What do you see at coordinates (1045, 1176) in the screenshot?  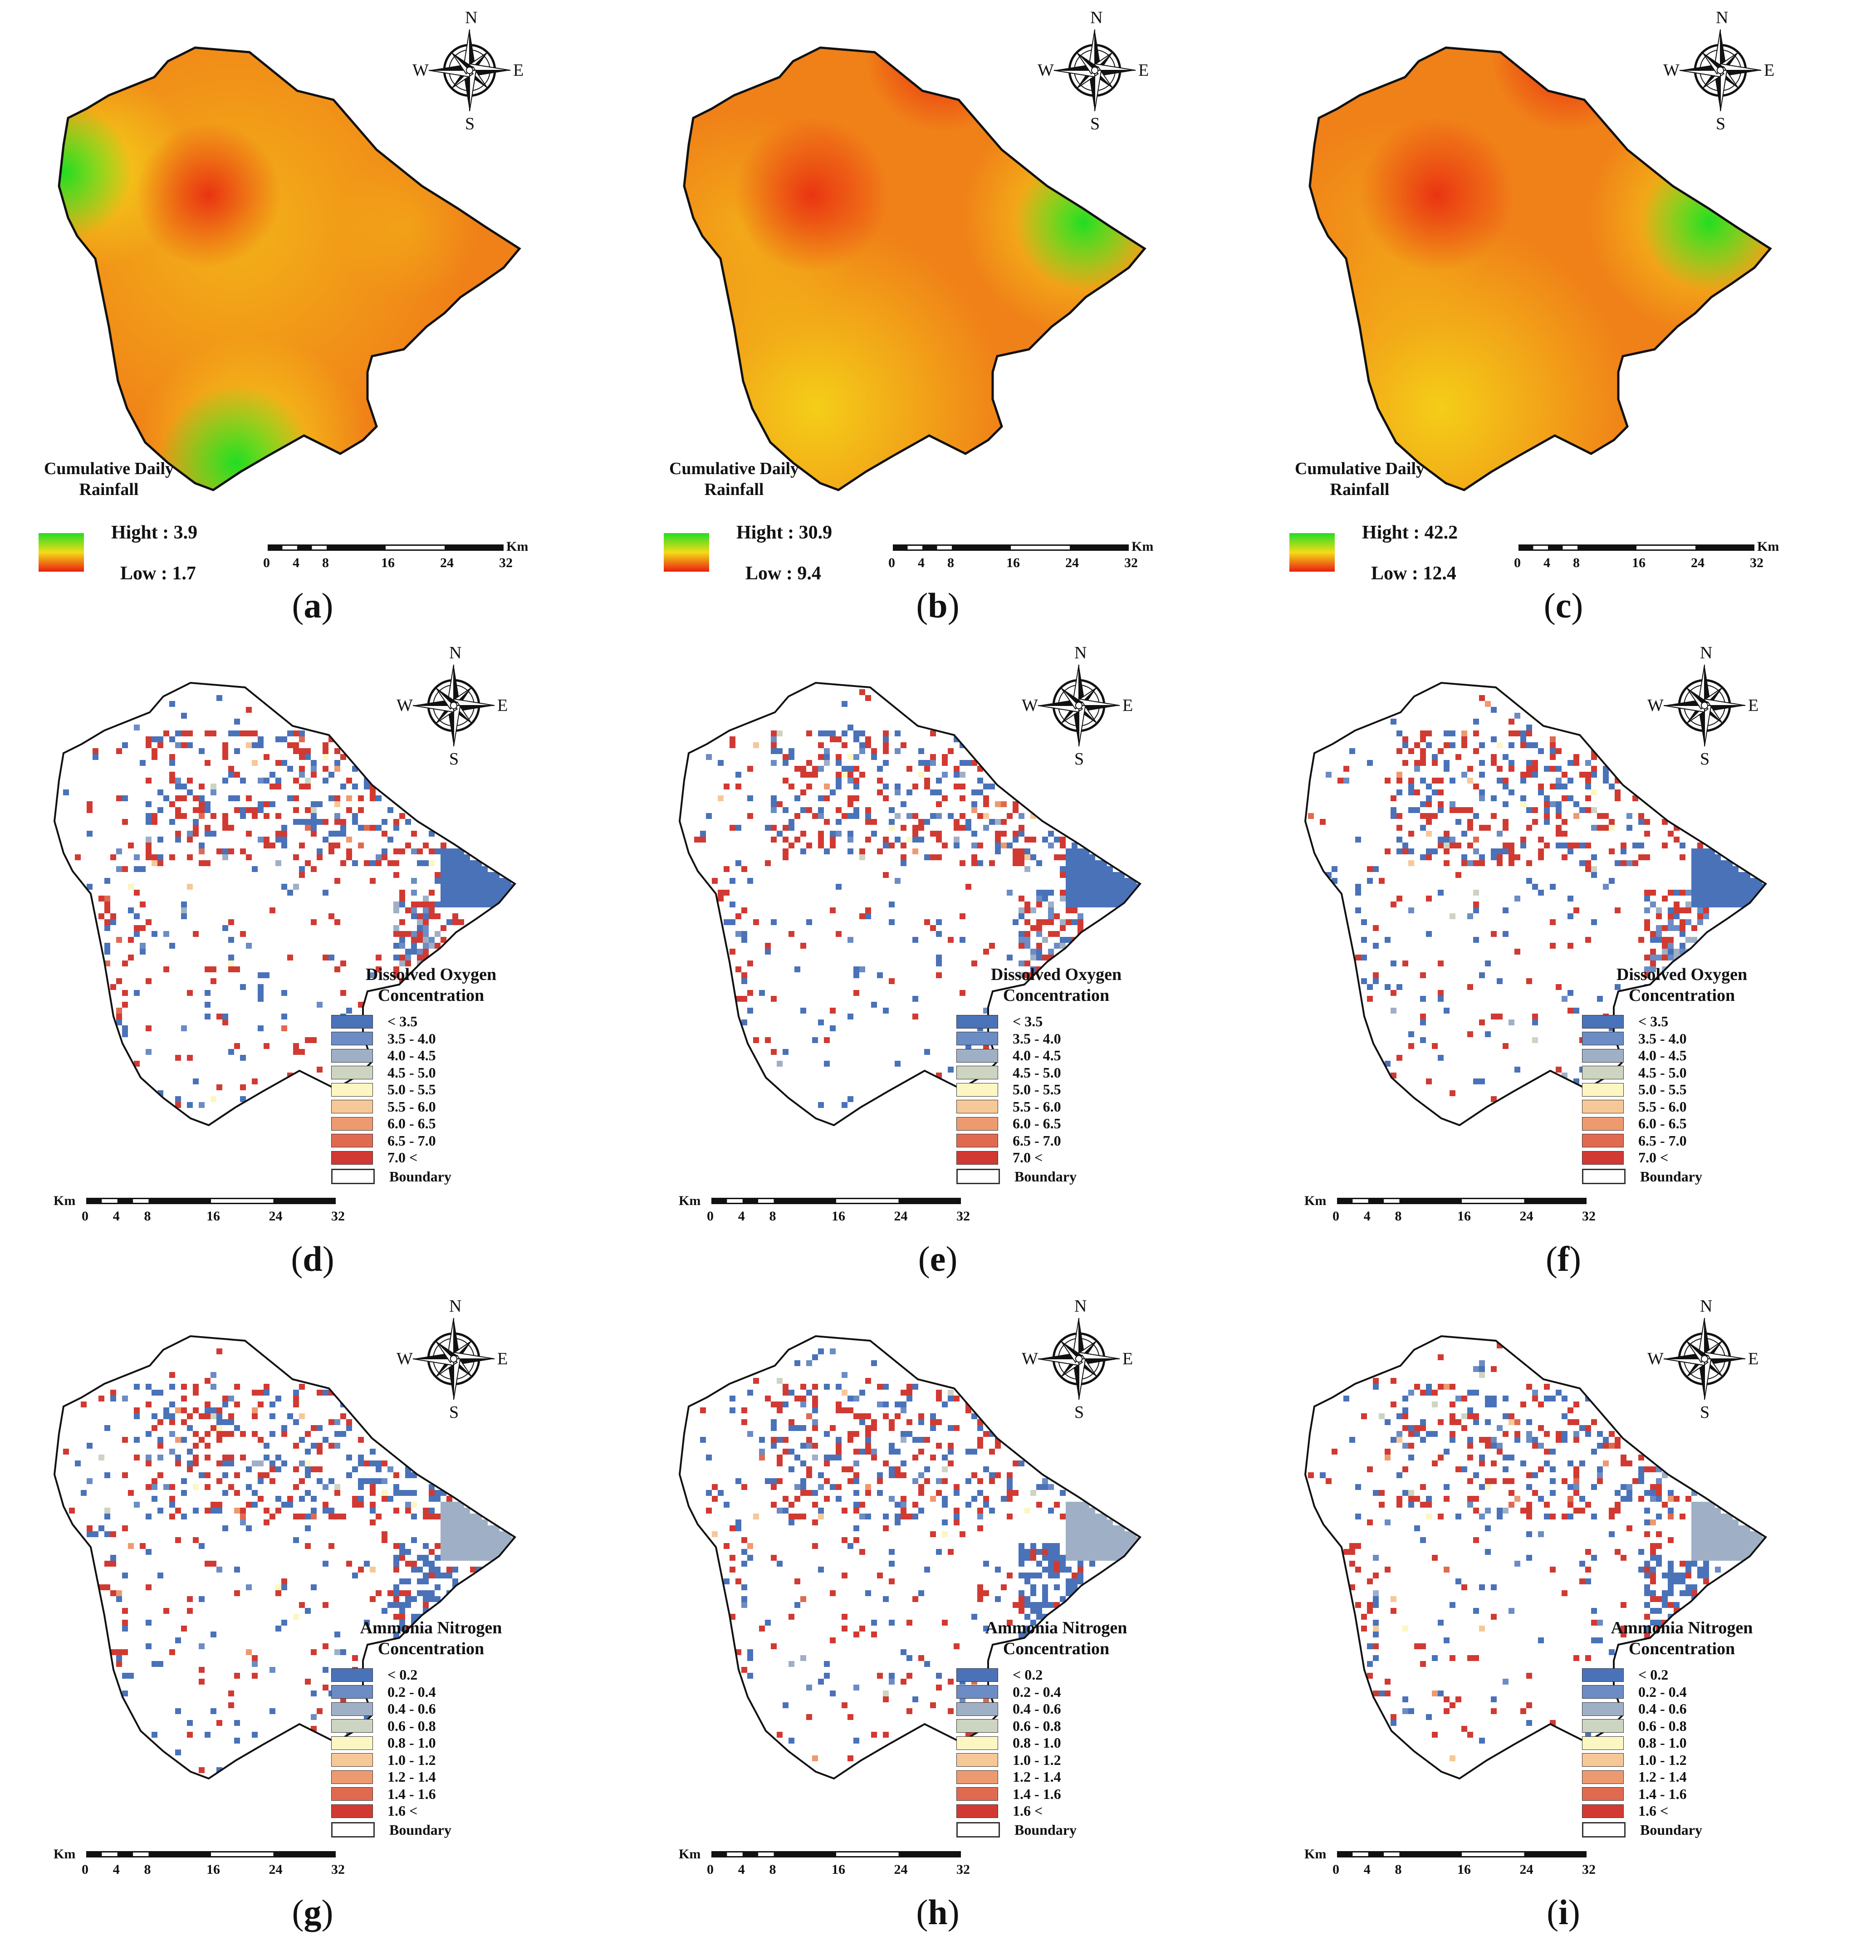 I see `legend-label: Boundary` at bounding box center [1045, 1176].